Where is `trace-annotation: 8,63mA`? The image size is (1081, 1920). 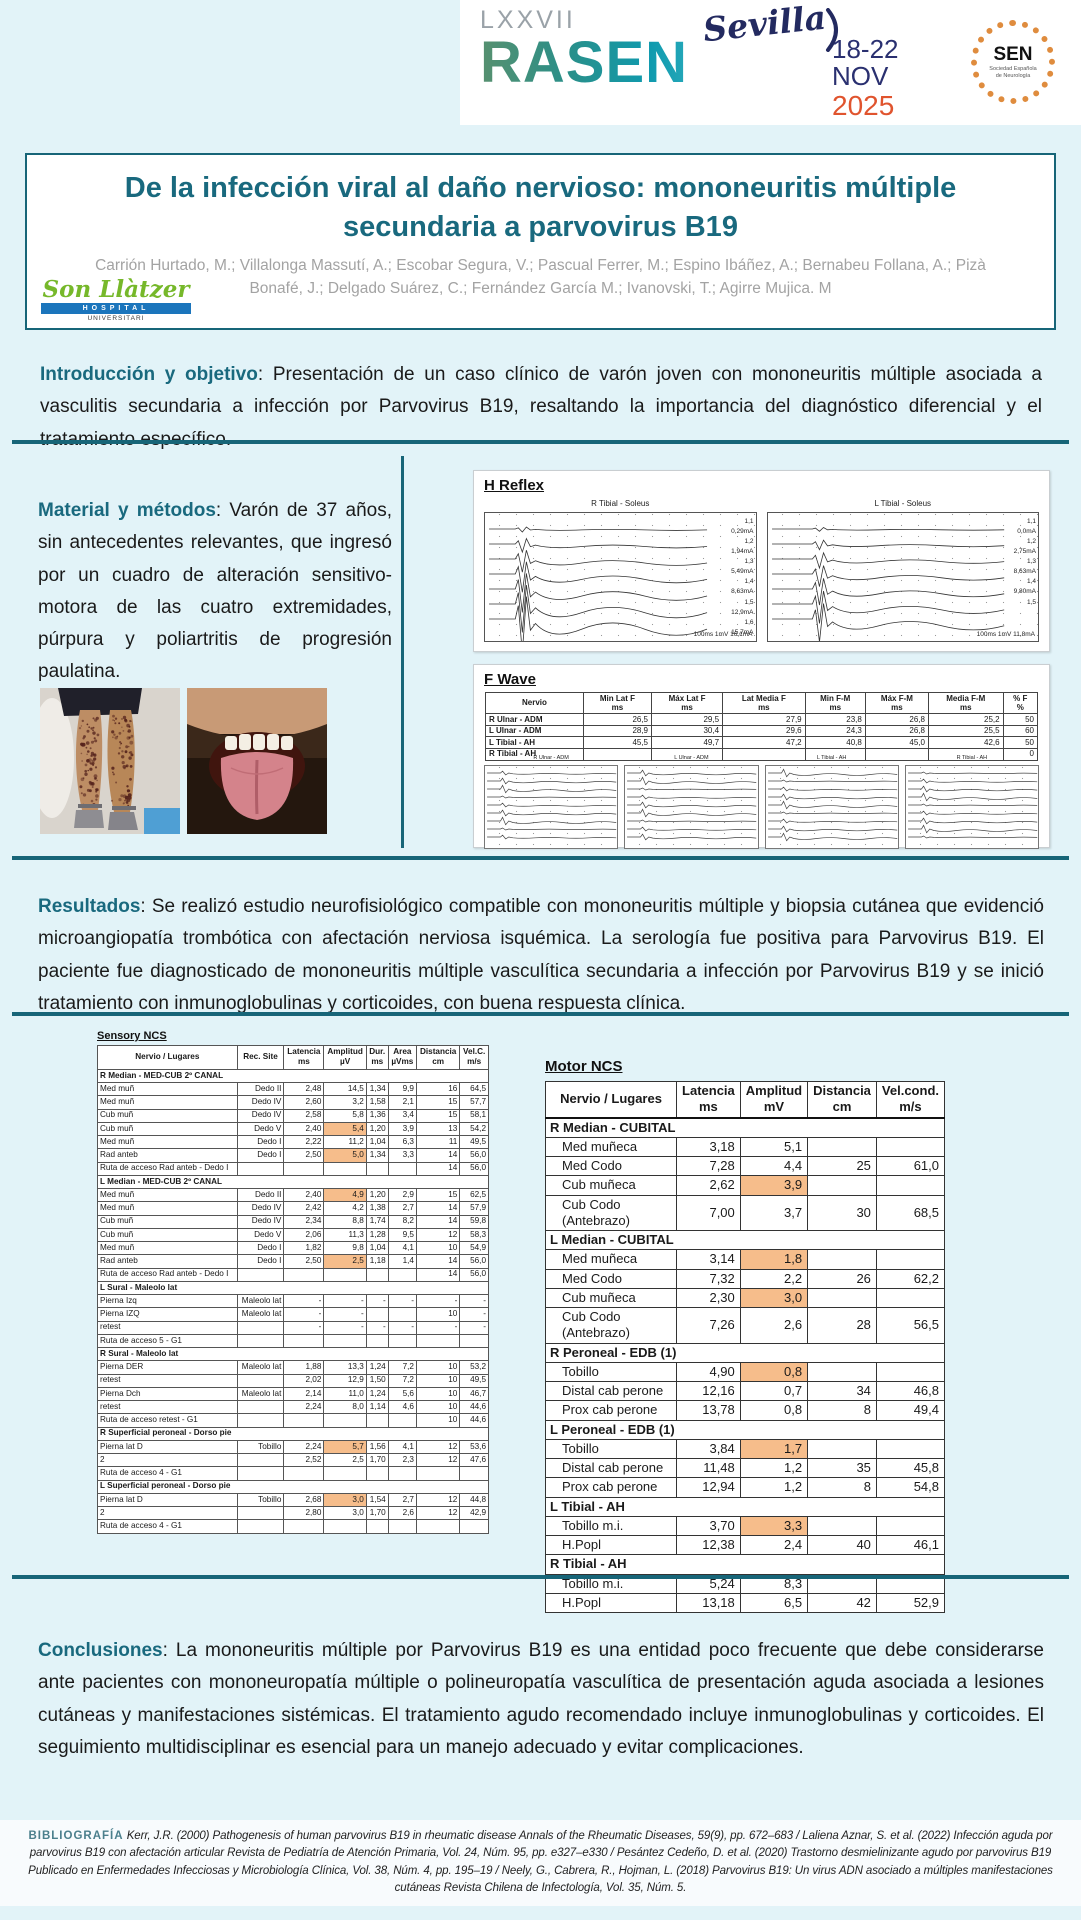
trace-annotation: 8,63mA is located at coordinates (1024, 572).